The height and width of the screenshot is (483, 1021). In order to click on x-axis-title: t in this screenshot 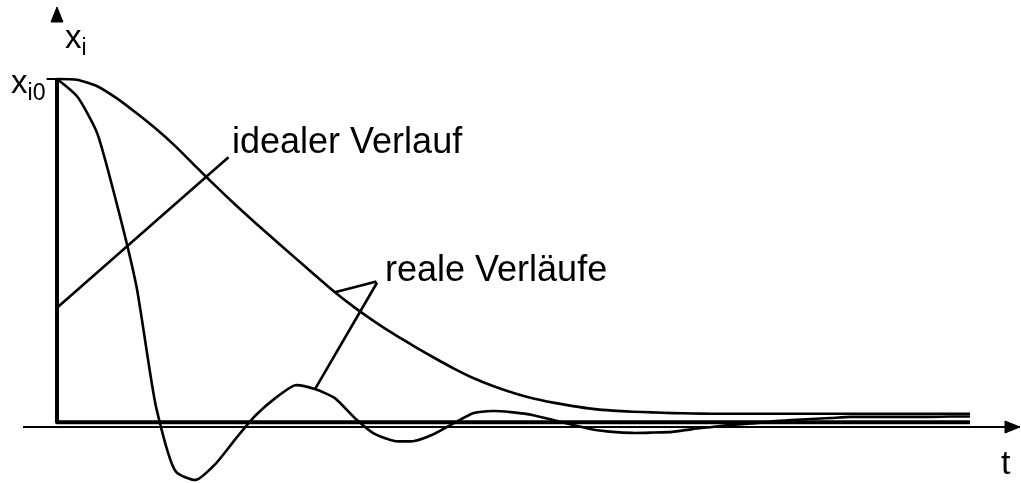, I will do `click(1006, 462)`.